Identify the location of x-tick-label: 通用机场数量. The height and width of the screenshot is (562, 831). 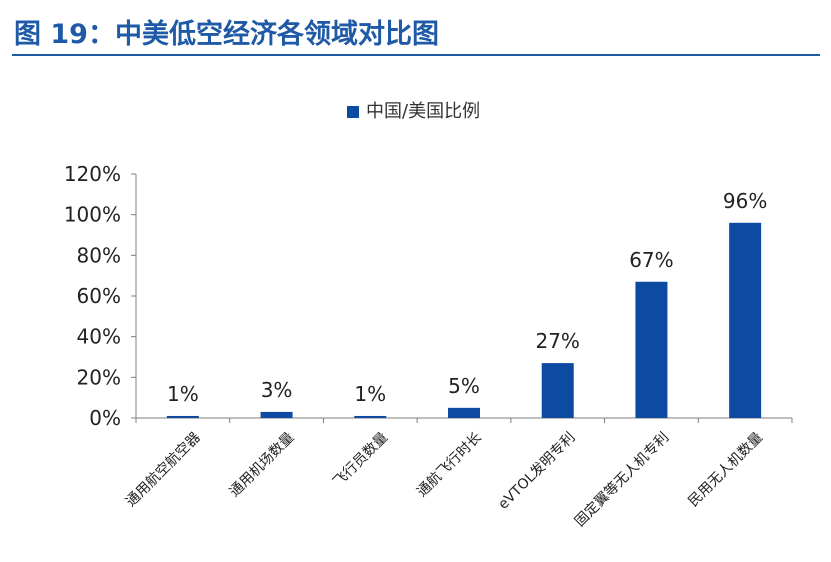
(262, 465).